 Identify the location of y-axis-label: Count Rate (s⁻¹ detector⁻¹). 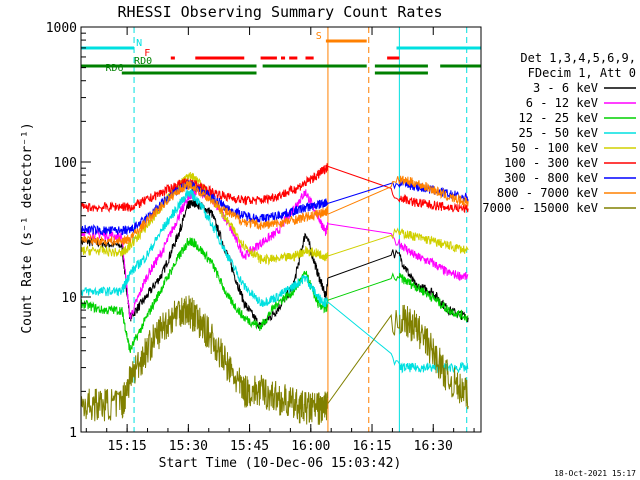
(27, 227).